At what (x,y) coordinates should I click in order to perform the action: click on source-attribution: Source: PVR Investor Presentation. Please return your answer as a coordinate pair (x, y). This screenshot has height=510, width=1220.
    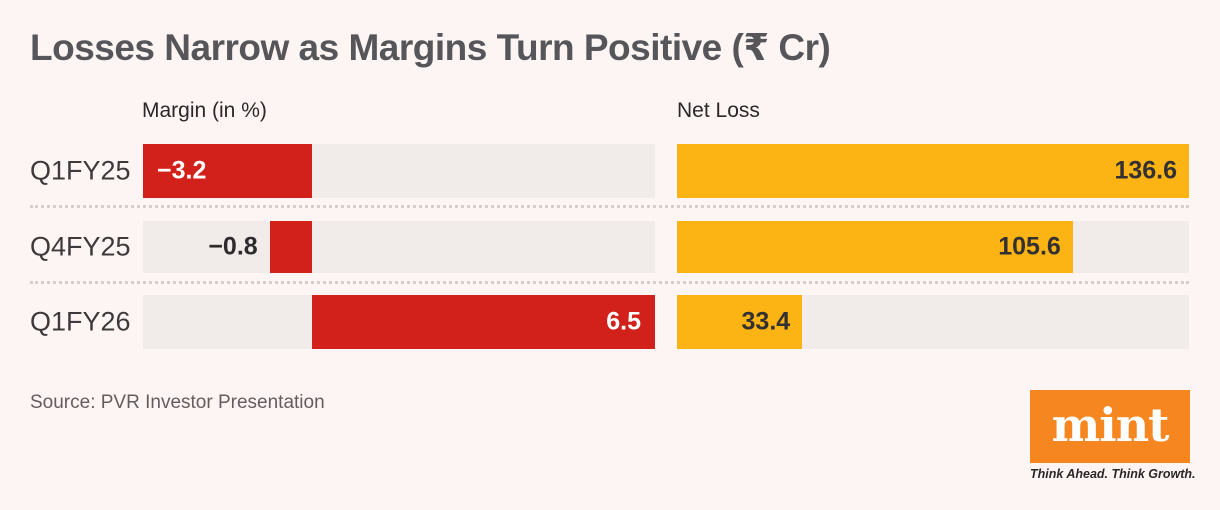
    Looking at the image, I should click on (177, 402).